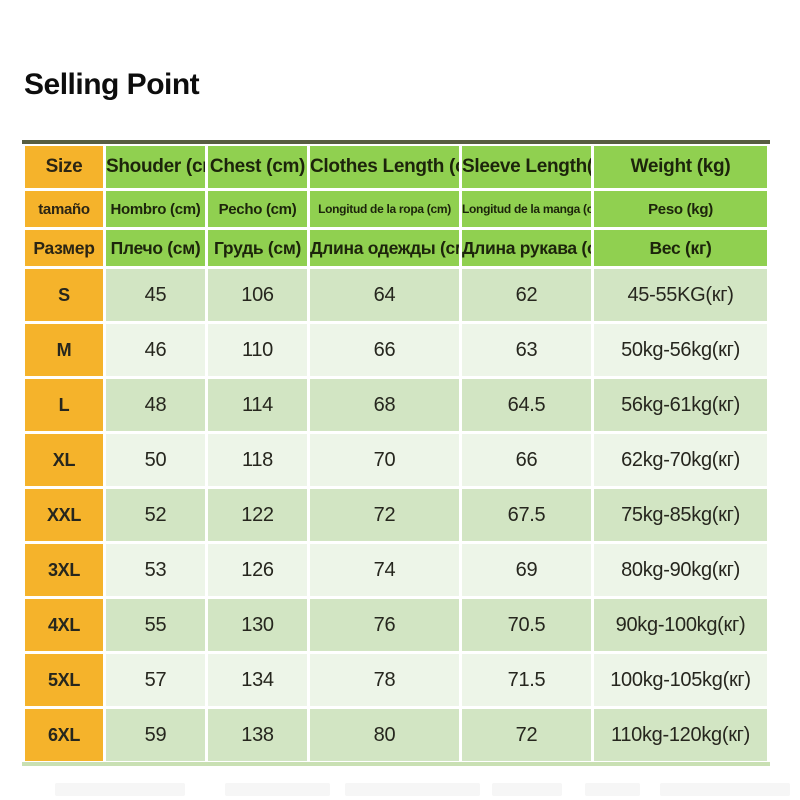 This screenshot has height=800, width=800. I want to click on data-cell-M-5: 50kg-56kg(кг), so click(680, 350).